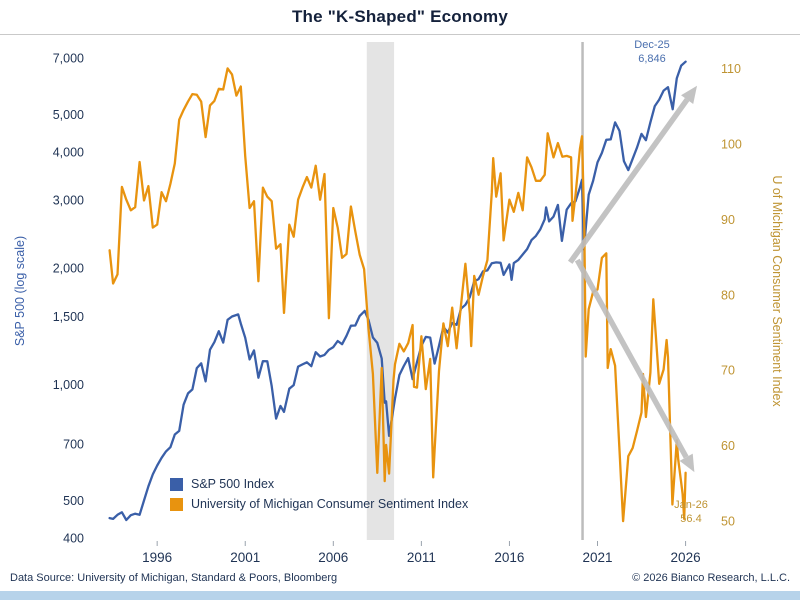  I want to click on right-tick-label: 60, so click(728, 446).